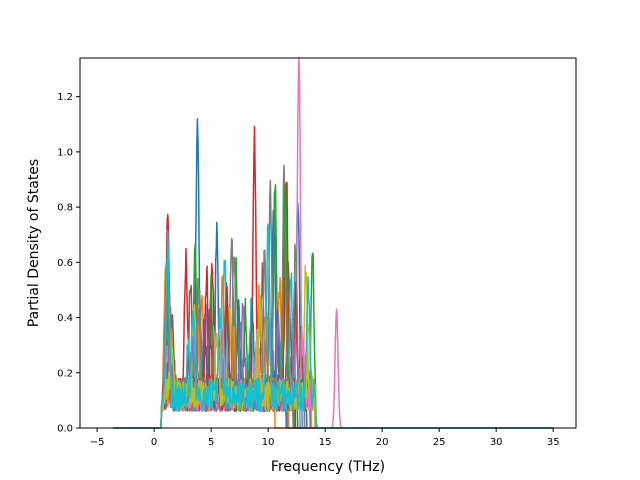  Describe the element at coordinates (65, 97) in the screenshot. I see `y-tick-label: 1.2` at that location.